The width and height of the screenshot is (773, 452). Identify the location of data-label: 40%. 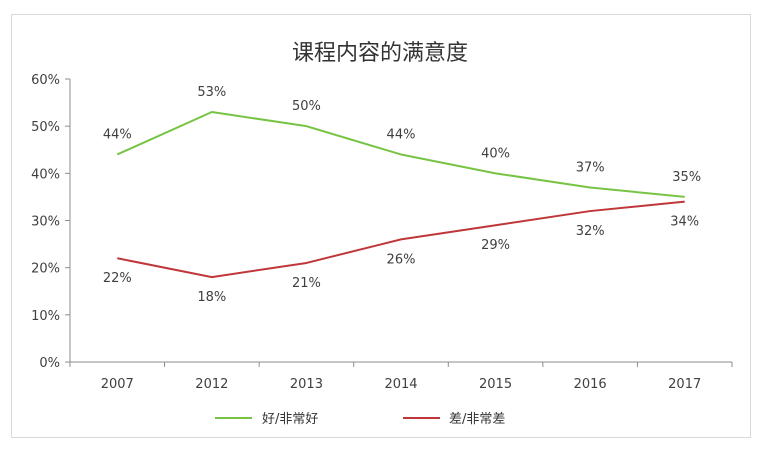
(495, 153).